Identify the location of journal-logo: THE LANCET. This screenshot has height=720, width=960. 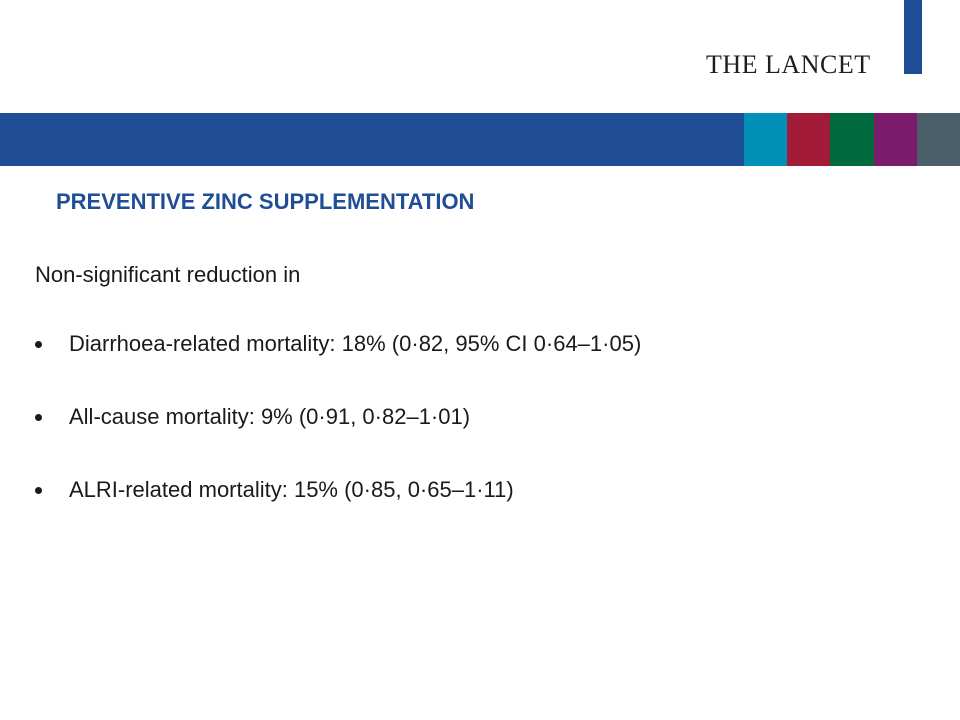
(788, 64).